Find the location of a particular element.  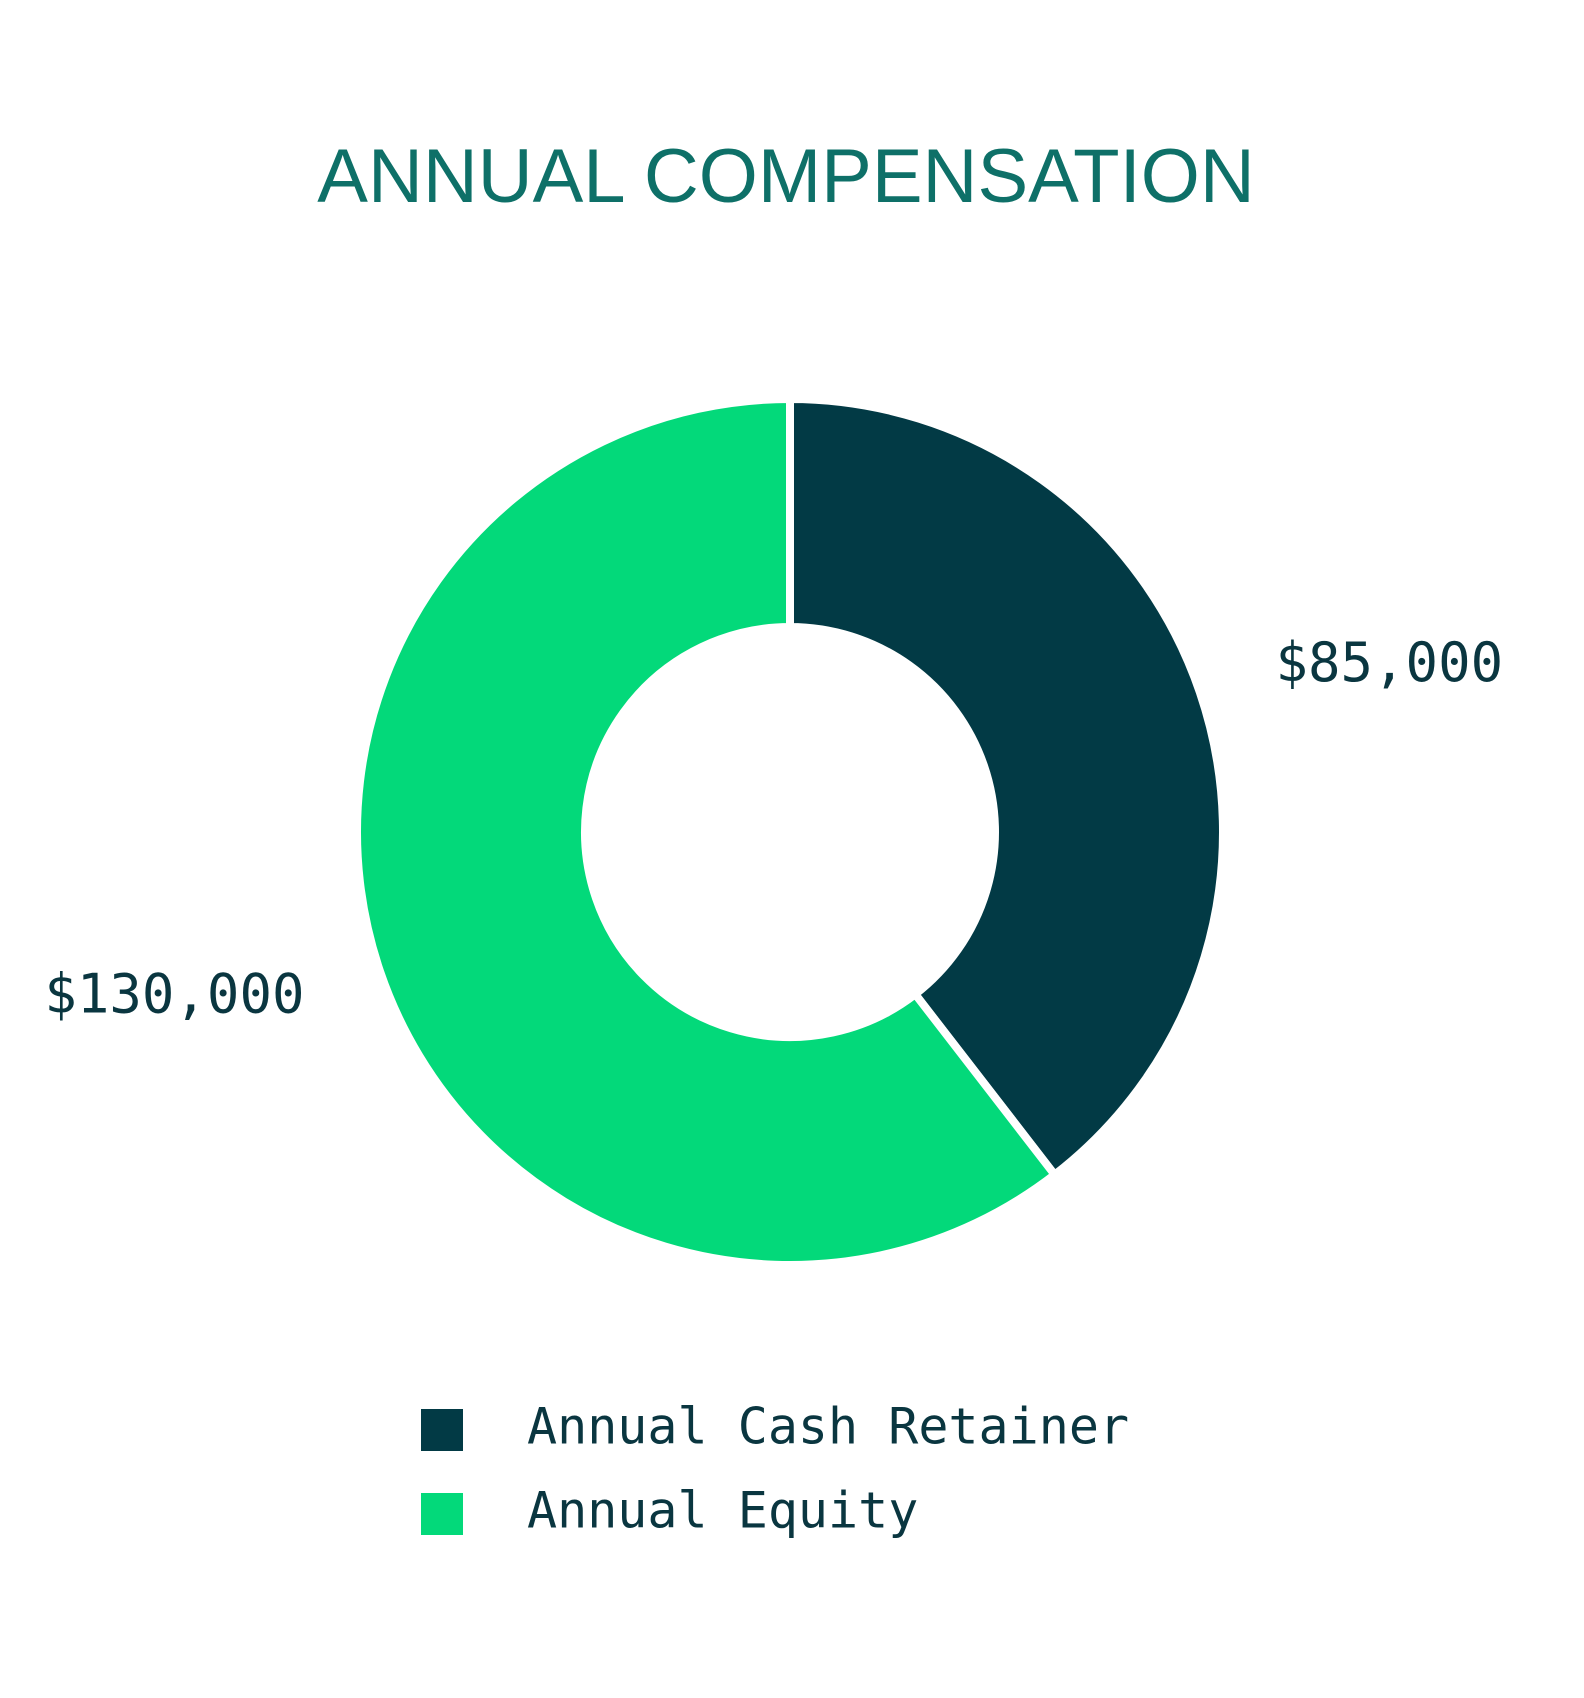

value-label: $130,000 is located at coordinates (174, 993).